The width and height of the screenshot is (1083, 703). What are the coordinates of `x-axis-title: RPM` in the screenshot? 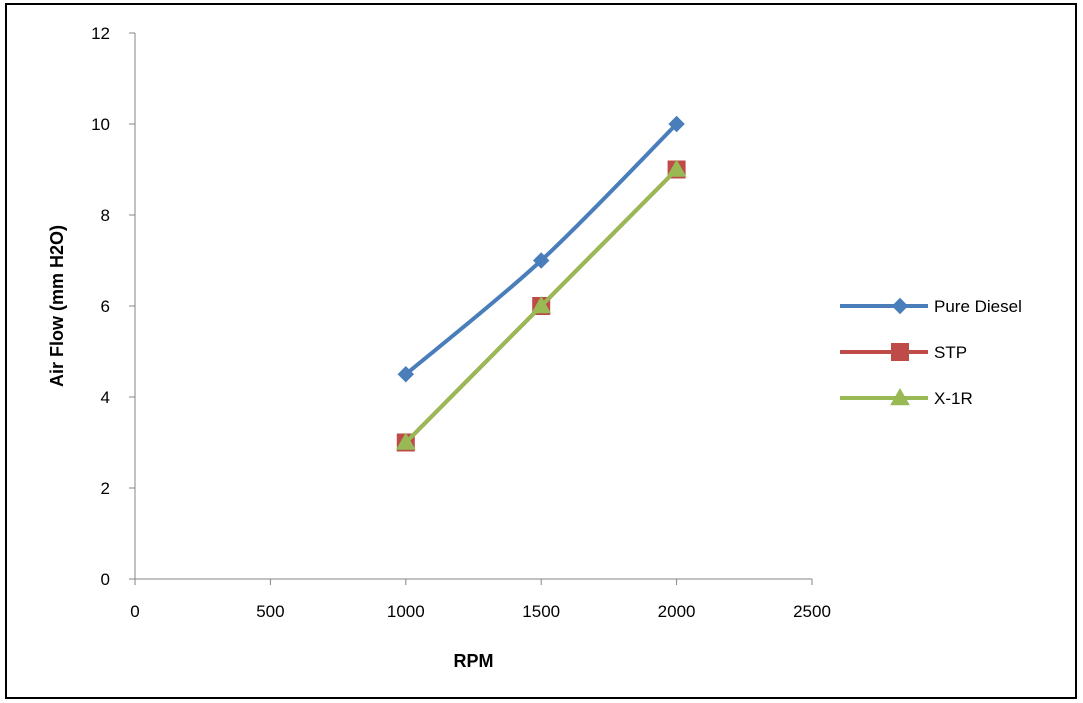 It's located at (474, 661).